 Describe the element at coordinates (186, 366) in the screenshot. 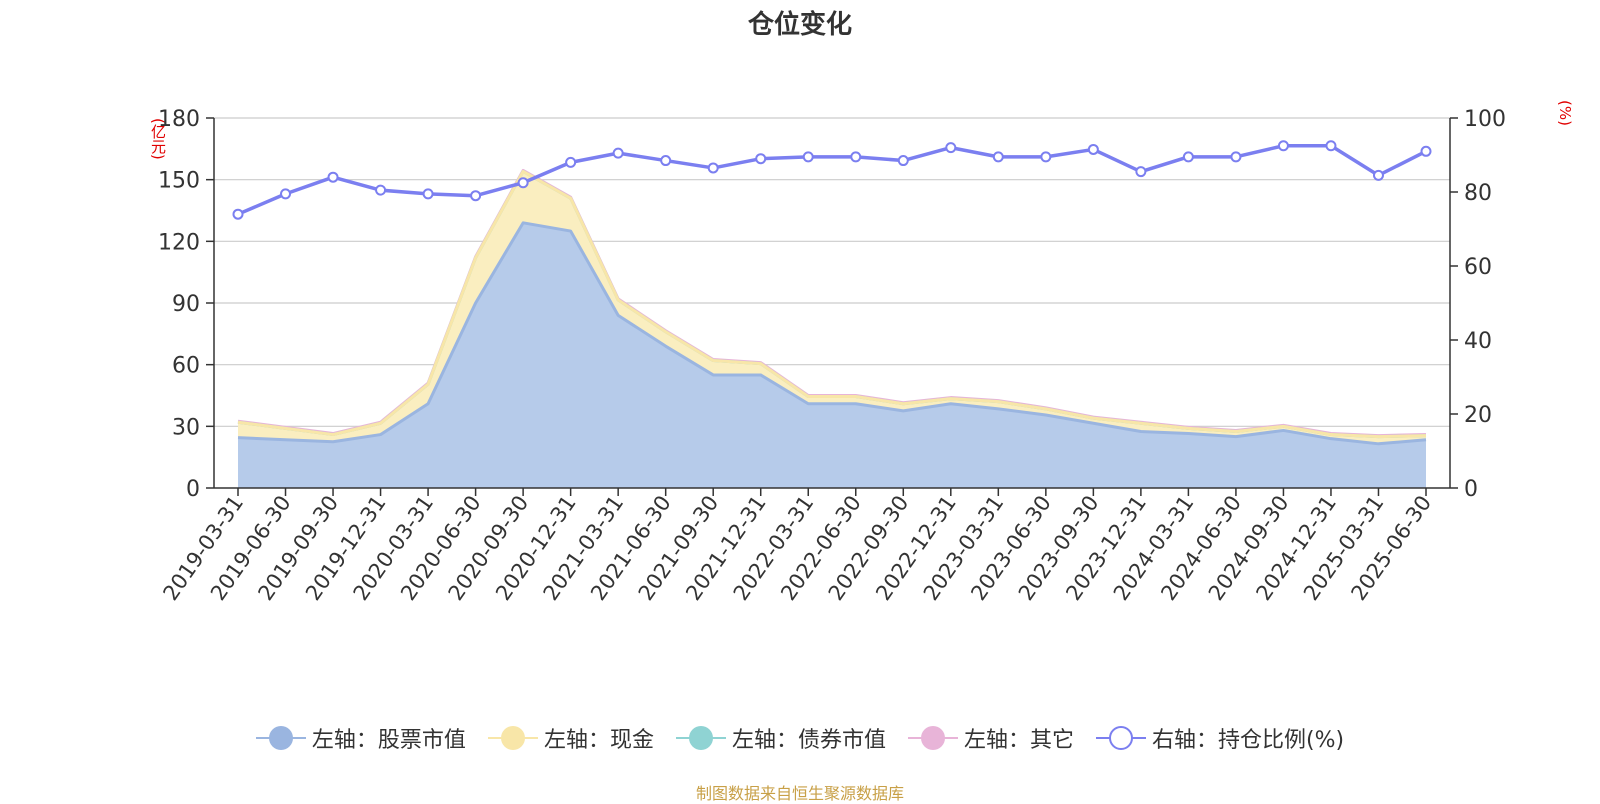

I see `left-y-tick-label: 60` at that location.